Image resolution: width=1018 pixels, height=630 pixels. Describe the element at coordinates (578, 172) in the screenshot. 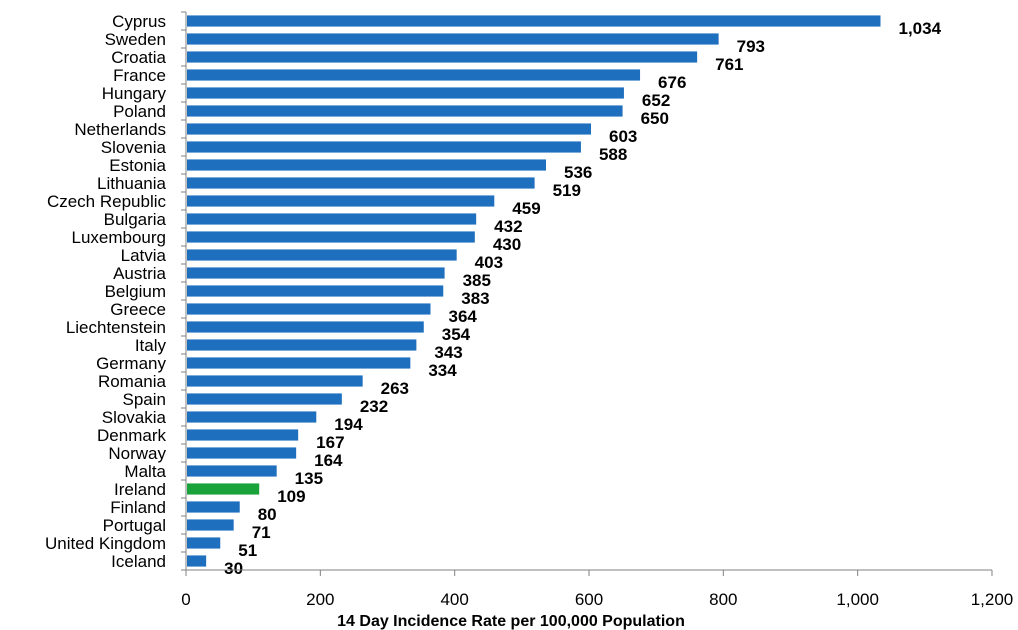

I see `value-label: 536` at that location.